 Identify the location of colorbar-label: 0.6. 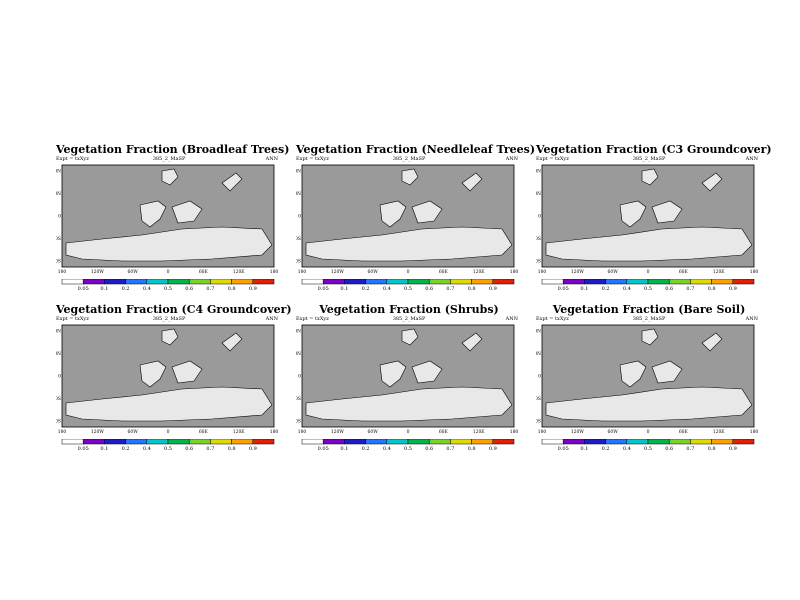
(669, 449).